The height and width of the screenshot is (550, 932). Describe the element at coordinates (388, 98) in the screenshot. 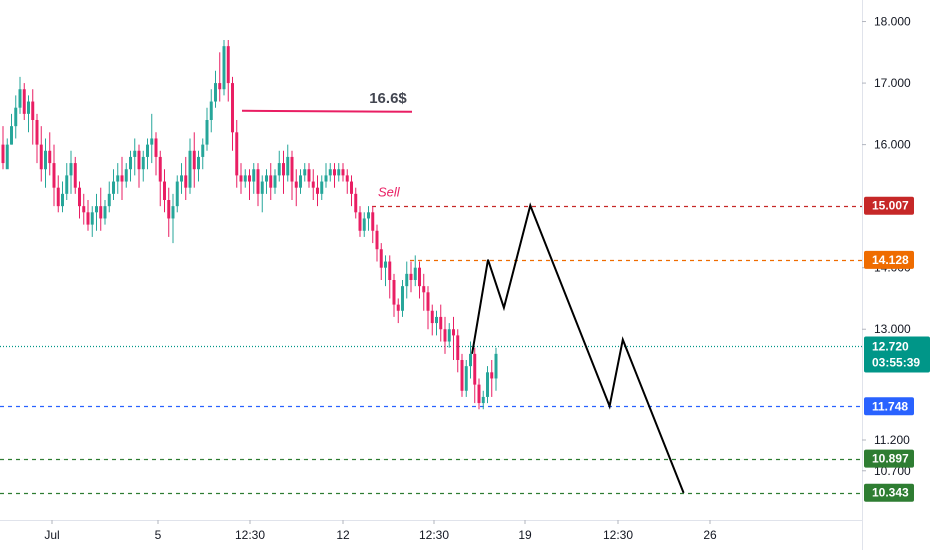

I see `peak-label: 16.6$` at that location.